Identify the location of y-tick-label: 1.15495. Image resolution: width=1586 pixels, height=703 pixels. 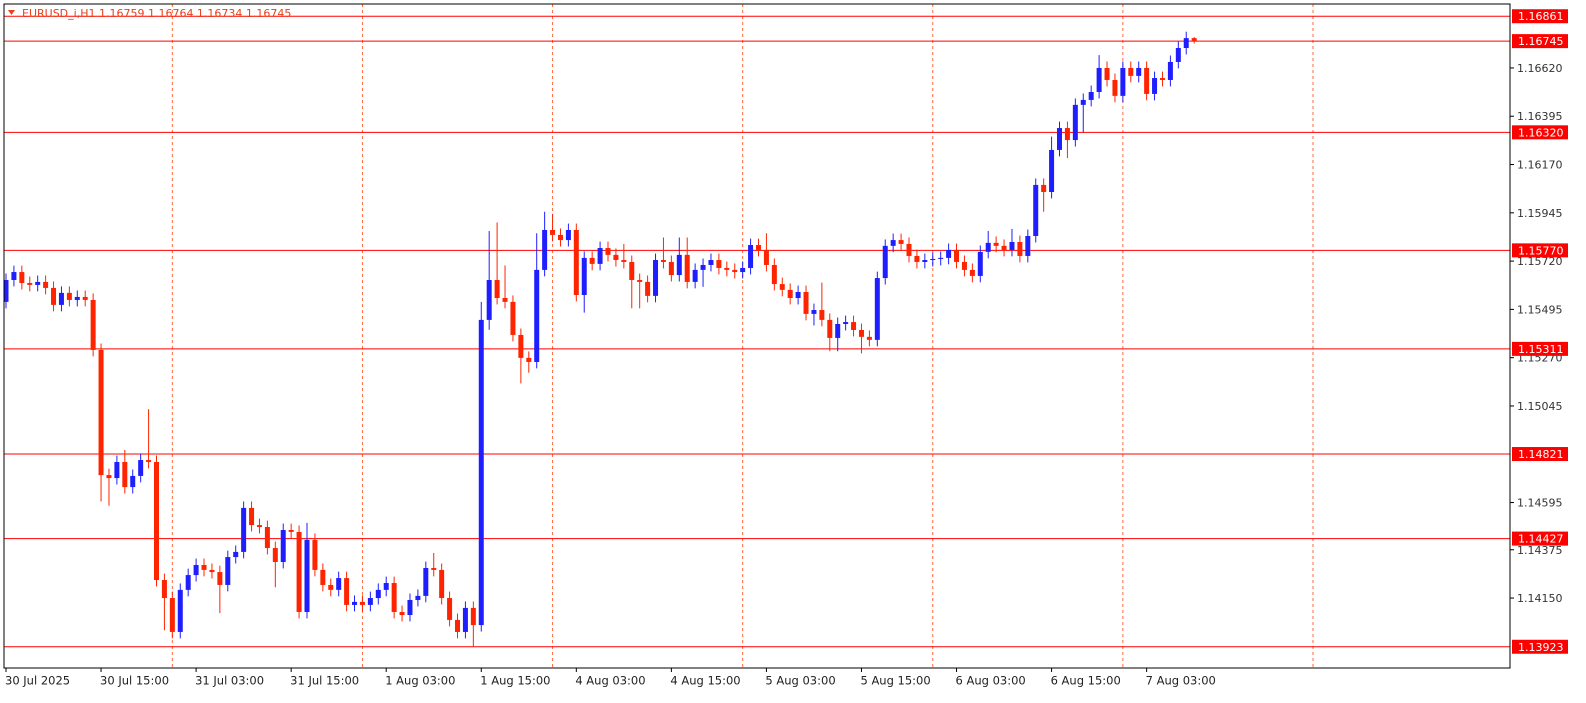
(1540, 309).